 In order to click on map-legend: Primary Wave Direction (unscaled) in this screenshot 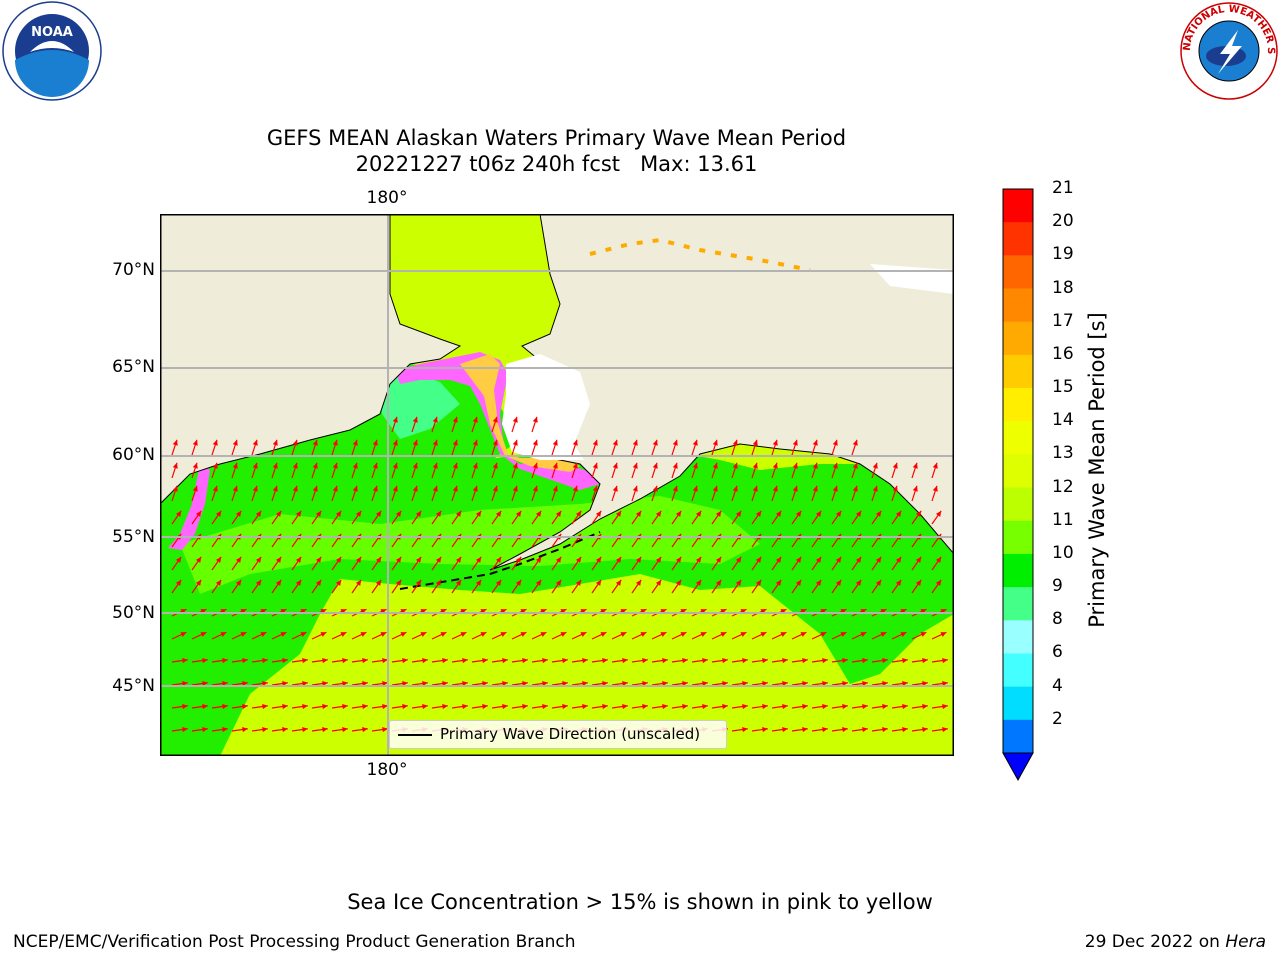, I will do `click(558, 734)`.